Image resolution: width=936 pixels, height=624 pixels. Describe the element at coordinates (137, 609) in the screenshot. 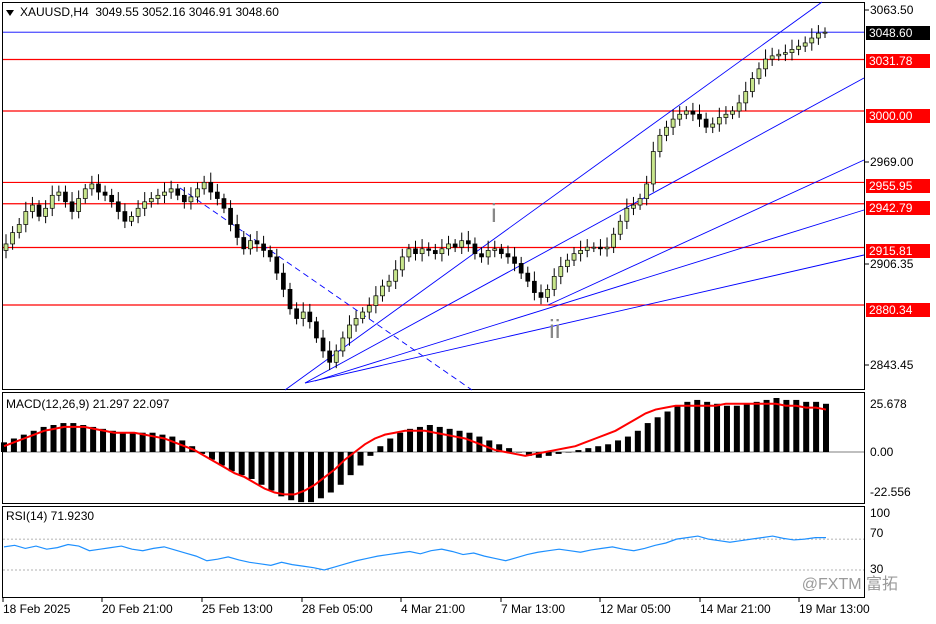

I see `time-tick-1: 20 Feb 21:00` at that location.